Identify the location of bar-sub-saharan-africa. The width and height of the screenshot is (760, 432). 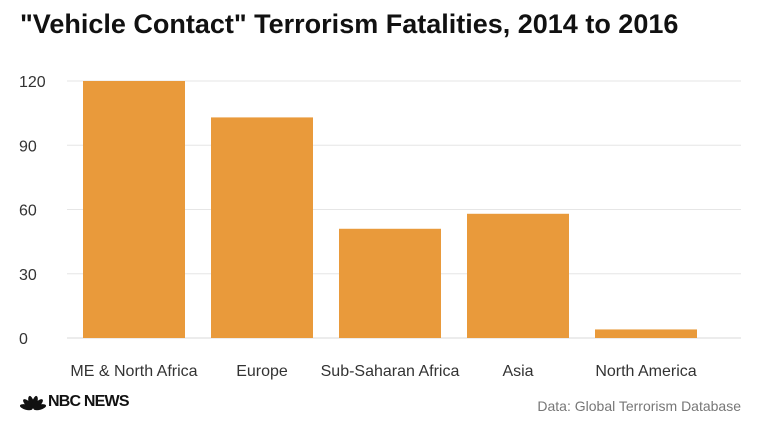
(390, 283).